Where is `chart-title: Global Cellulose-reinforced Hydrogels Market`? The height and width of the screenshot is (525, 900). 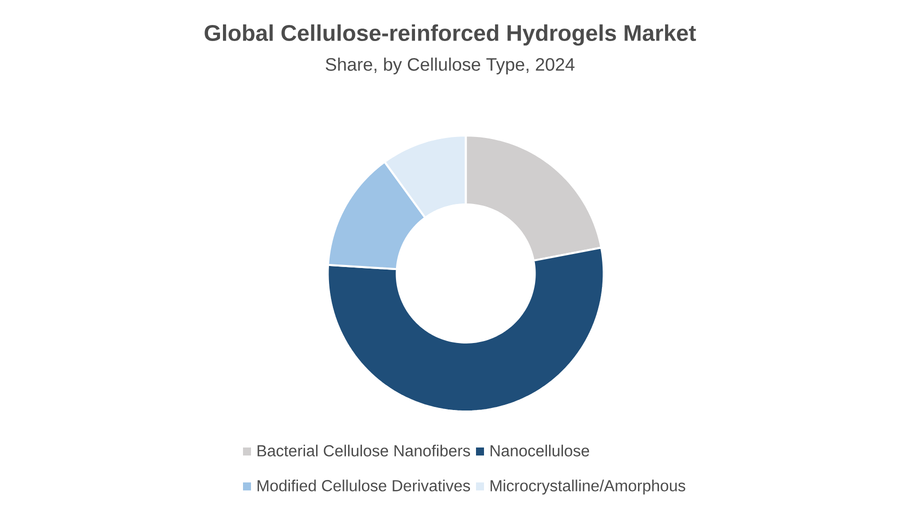
chart-title: Global Cellulose-reinforced Hydrogels Market is located at coordinates (450, 35).